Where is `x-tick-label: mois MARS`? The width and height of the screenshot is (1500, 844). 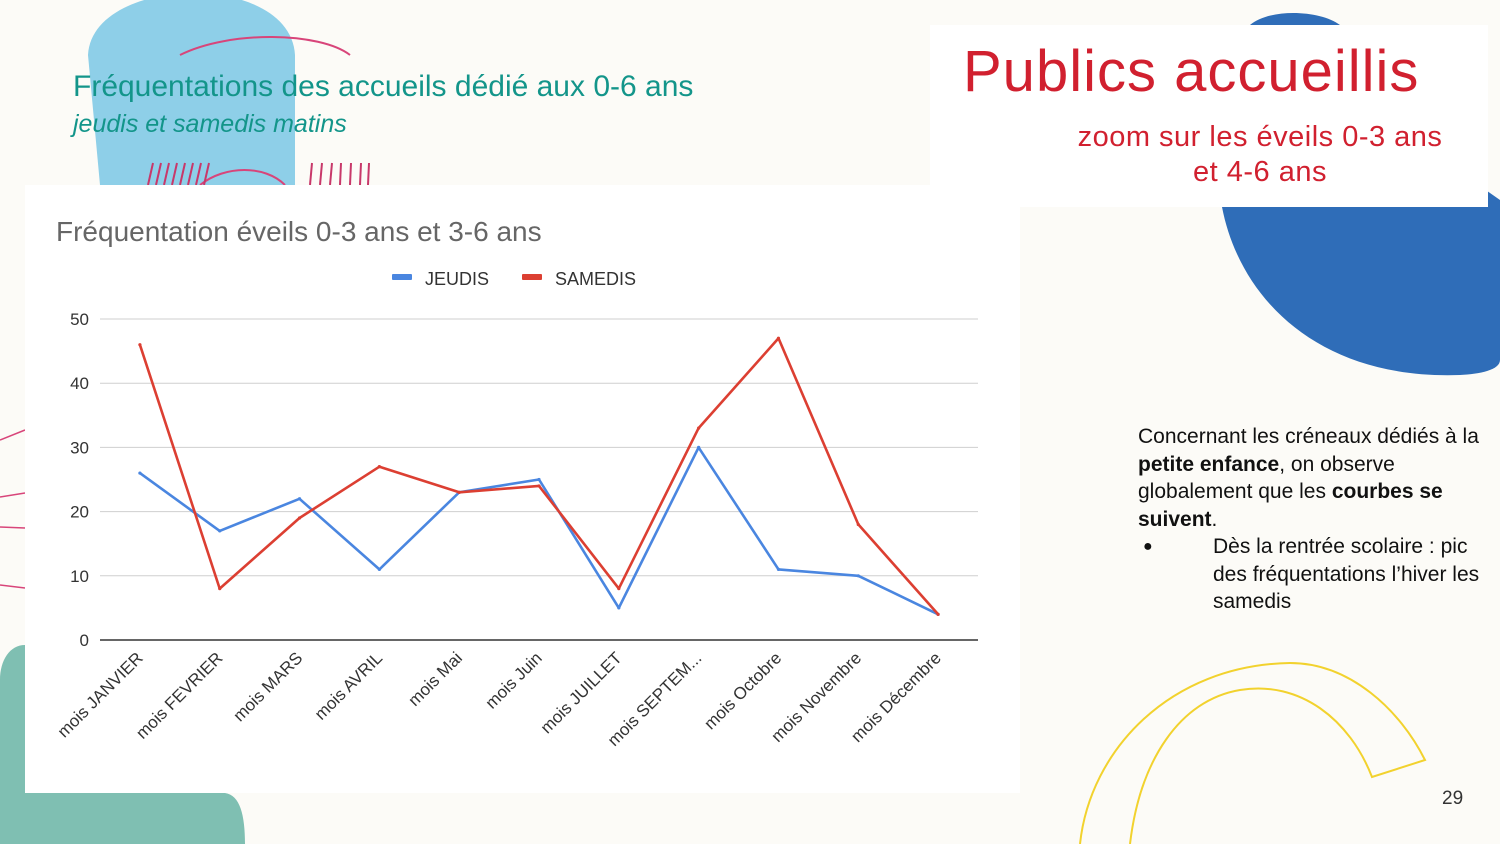 x-tick-label: mois MARS is located at coordinates (267, 686).